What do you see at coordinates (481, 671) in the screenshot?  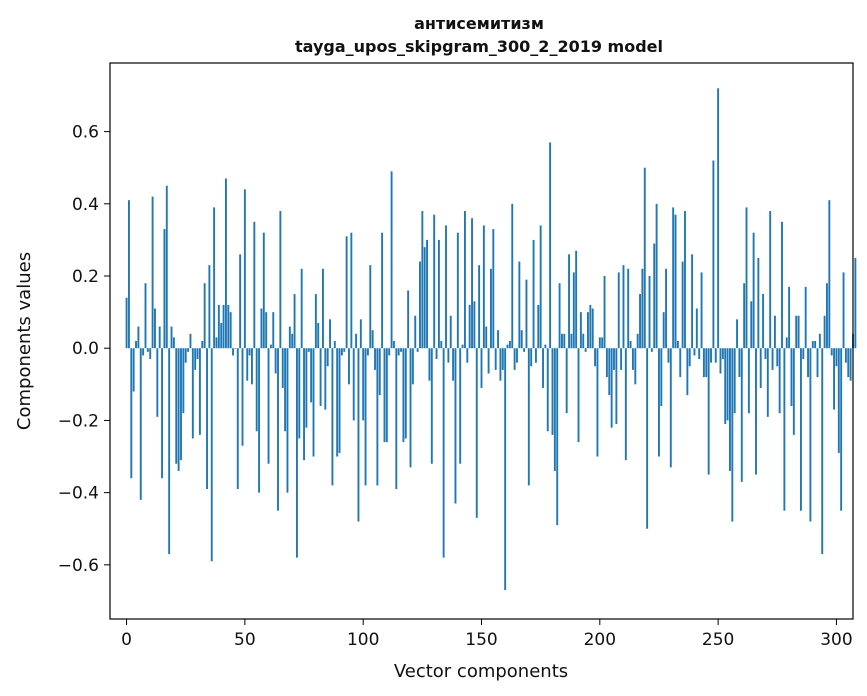 I see `x-axis-label: Vector components` at bounding box center [481, 671].